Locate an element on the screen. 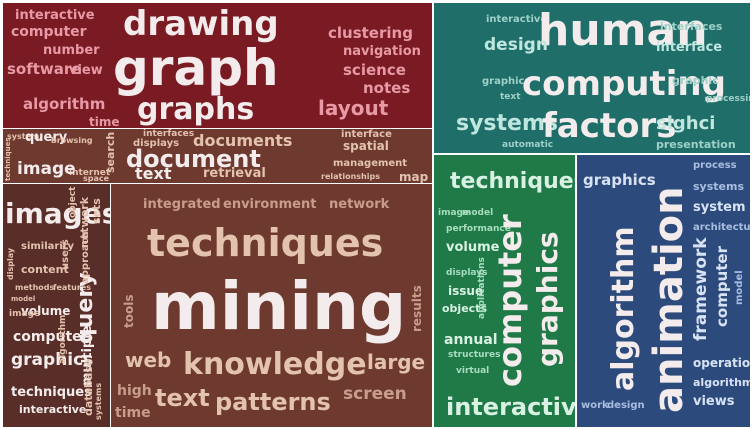  word: science is located at coordinates (374, 70).